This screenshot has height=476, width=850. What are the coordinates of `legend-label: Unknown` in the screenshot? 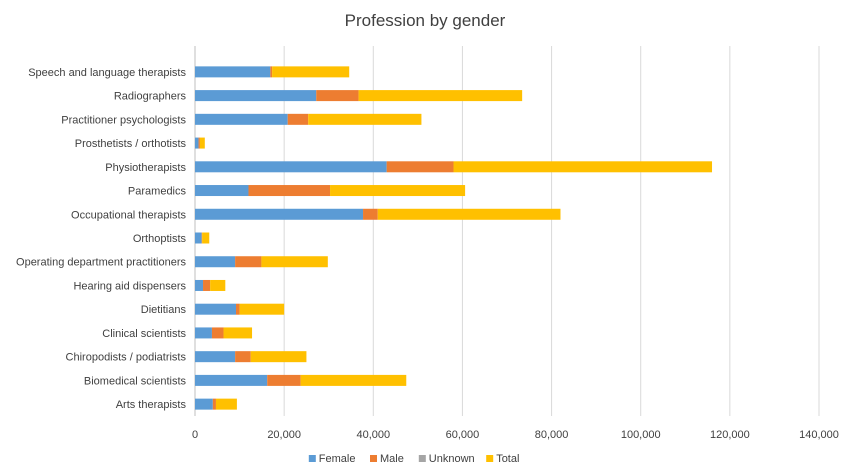 It's located at (452, 459).